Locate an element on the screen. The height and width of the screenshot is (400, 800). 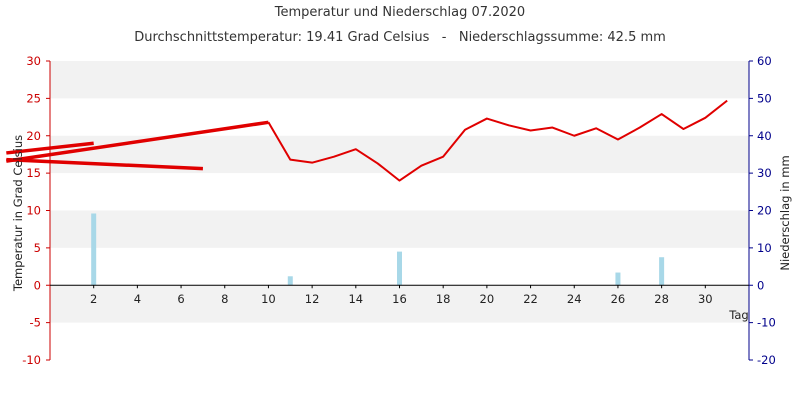
x-tick-label: 16 is located at coordinates (399, 299).